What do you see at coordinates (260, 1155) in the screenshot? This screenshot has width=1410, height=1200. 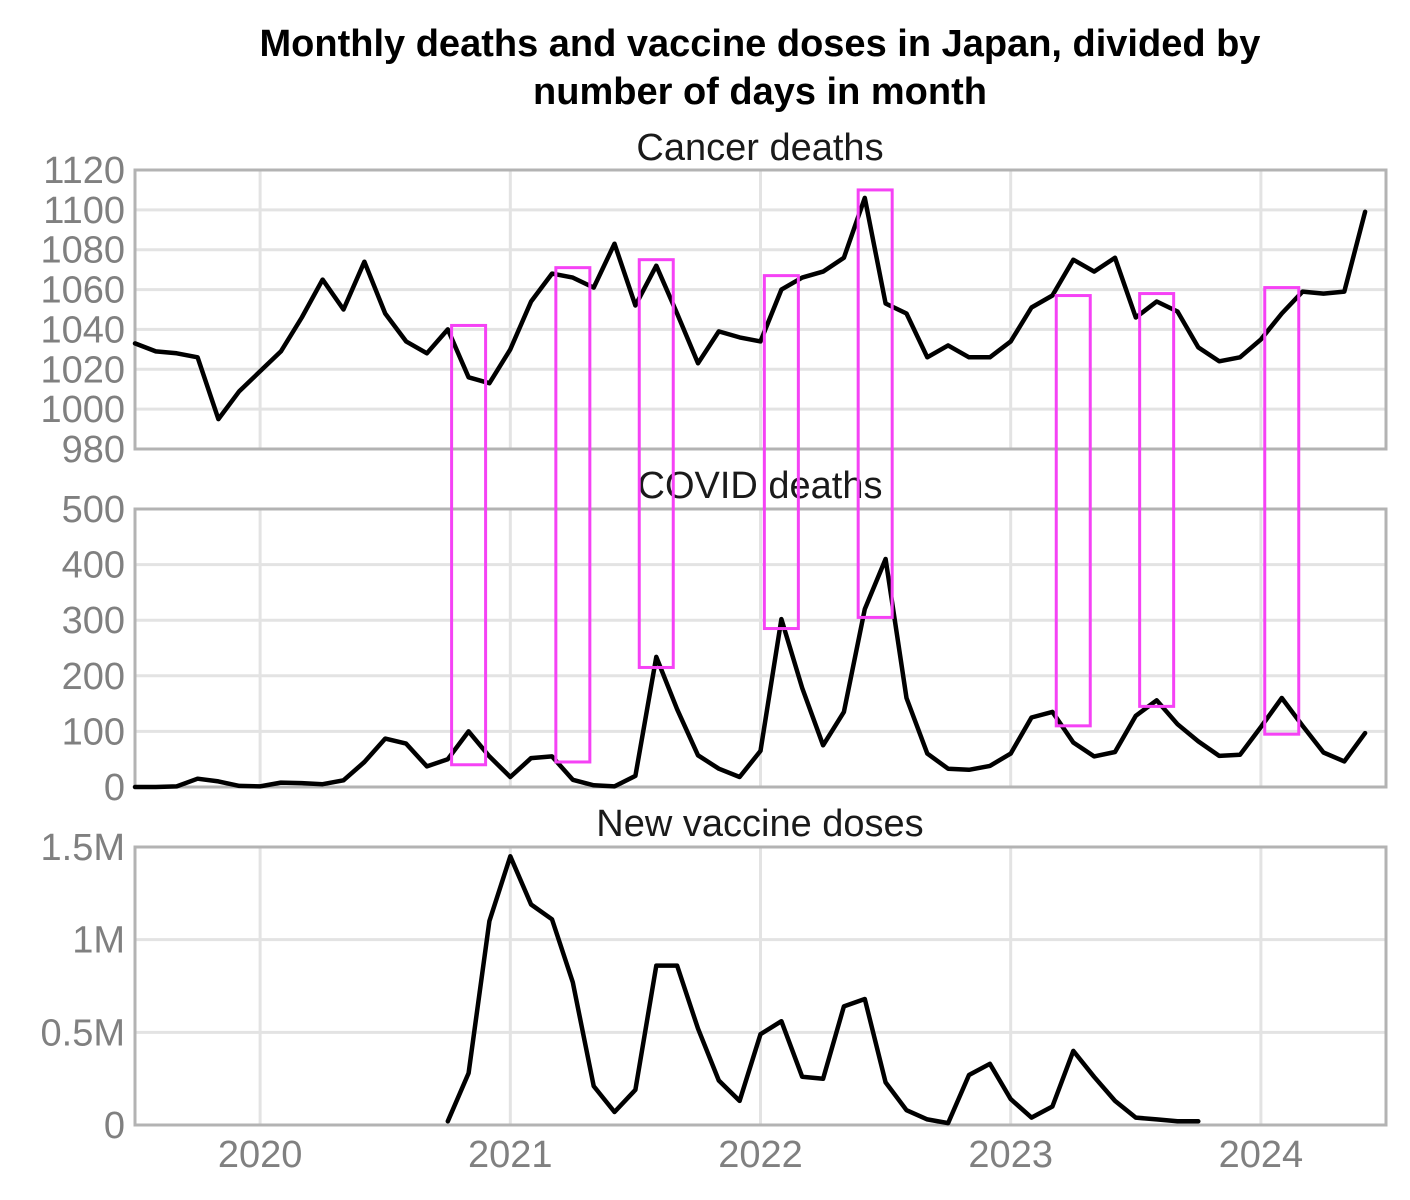 I see `x-tick-label: 2020` at bounding box center [260, 1155].